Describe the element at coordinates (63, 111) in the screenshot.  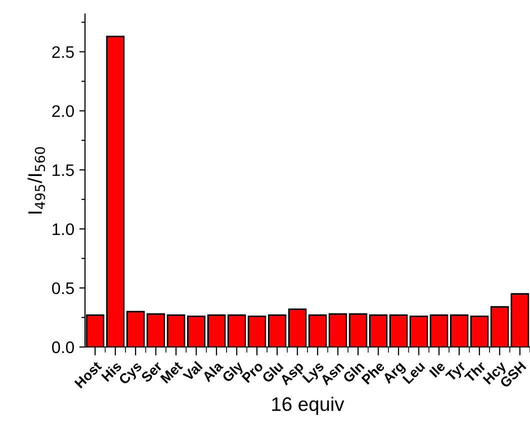
I see `y-tick-label: 2.0` at that location.